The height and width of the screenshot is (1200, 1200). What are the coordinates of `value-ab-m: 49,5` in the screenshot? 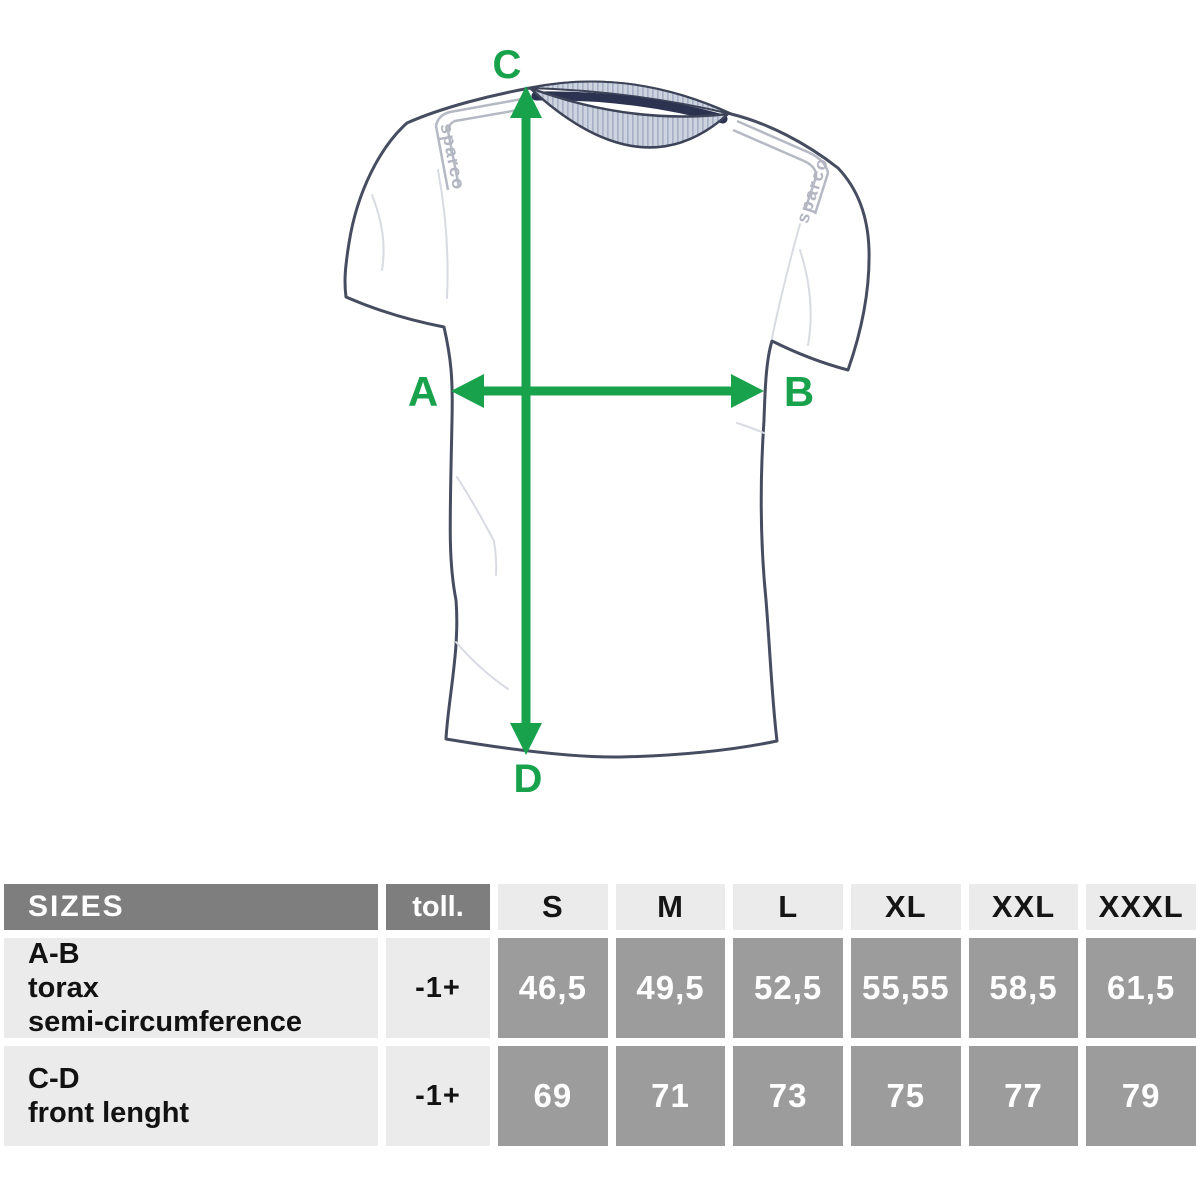 It's located at (670, 988).